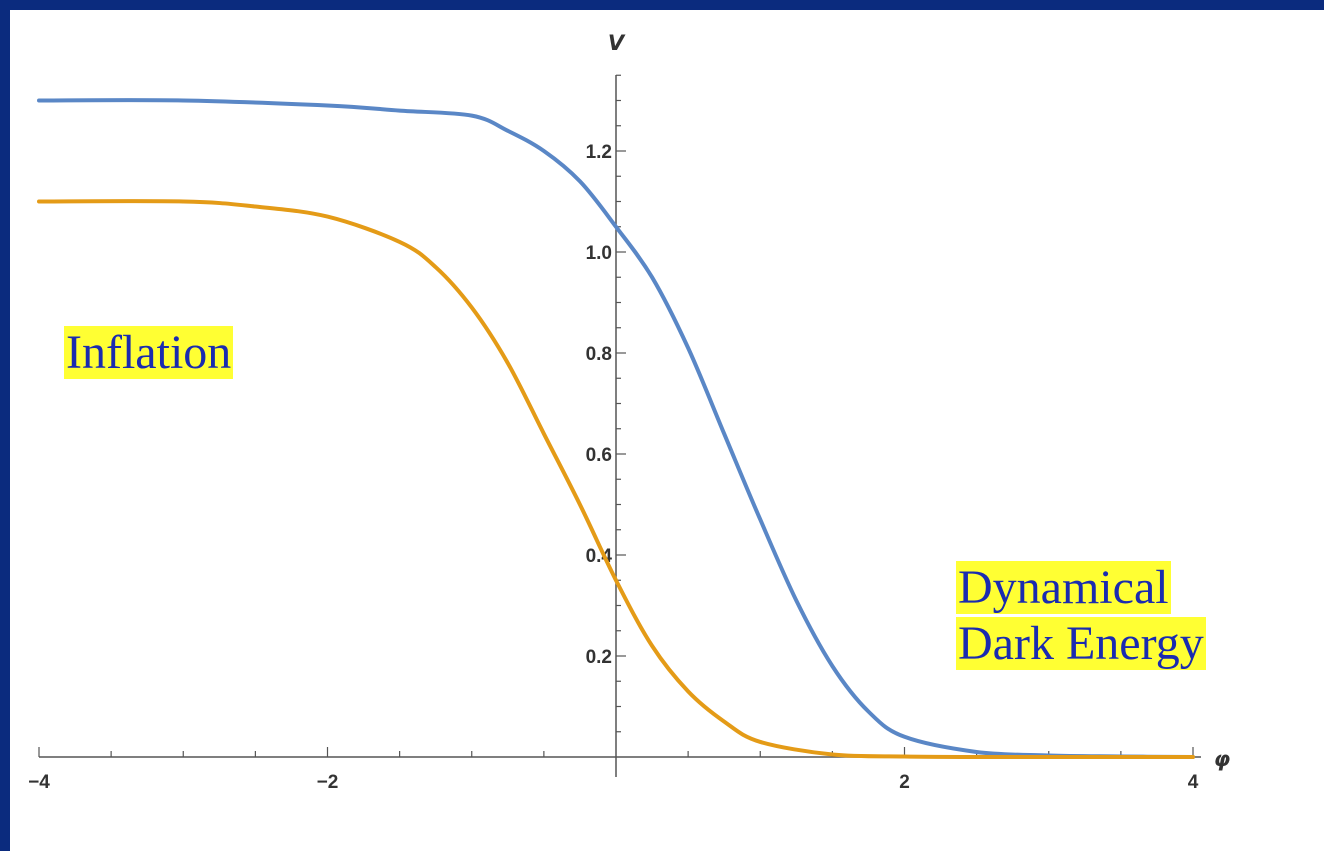 The height and width of the screenshot is (851, 1324). Describe the element at coordinates (599, 152) in the screenshot. I see `y-tick-label: 1.2` at that location.